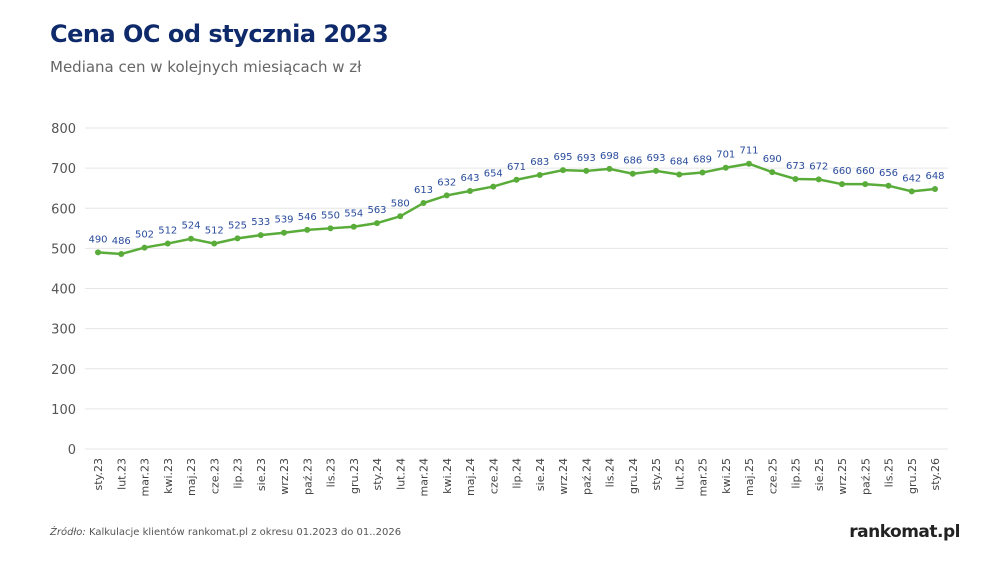  I want to click on x-tick-label: gru.25, so click(912, 476).